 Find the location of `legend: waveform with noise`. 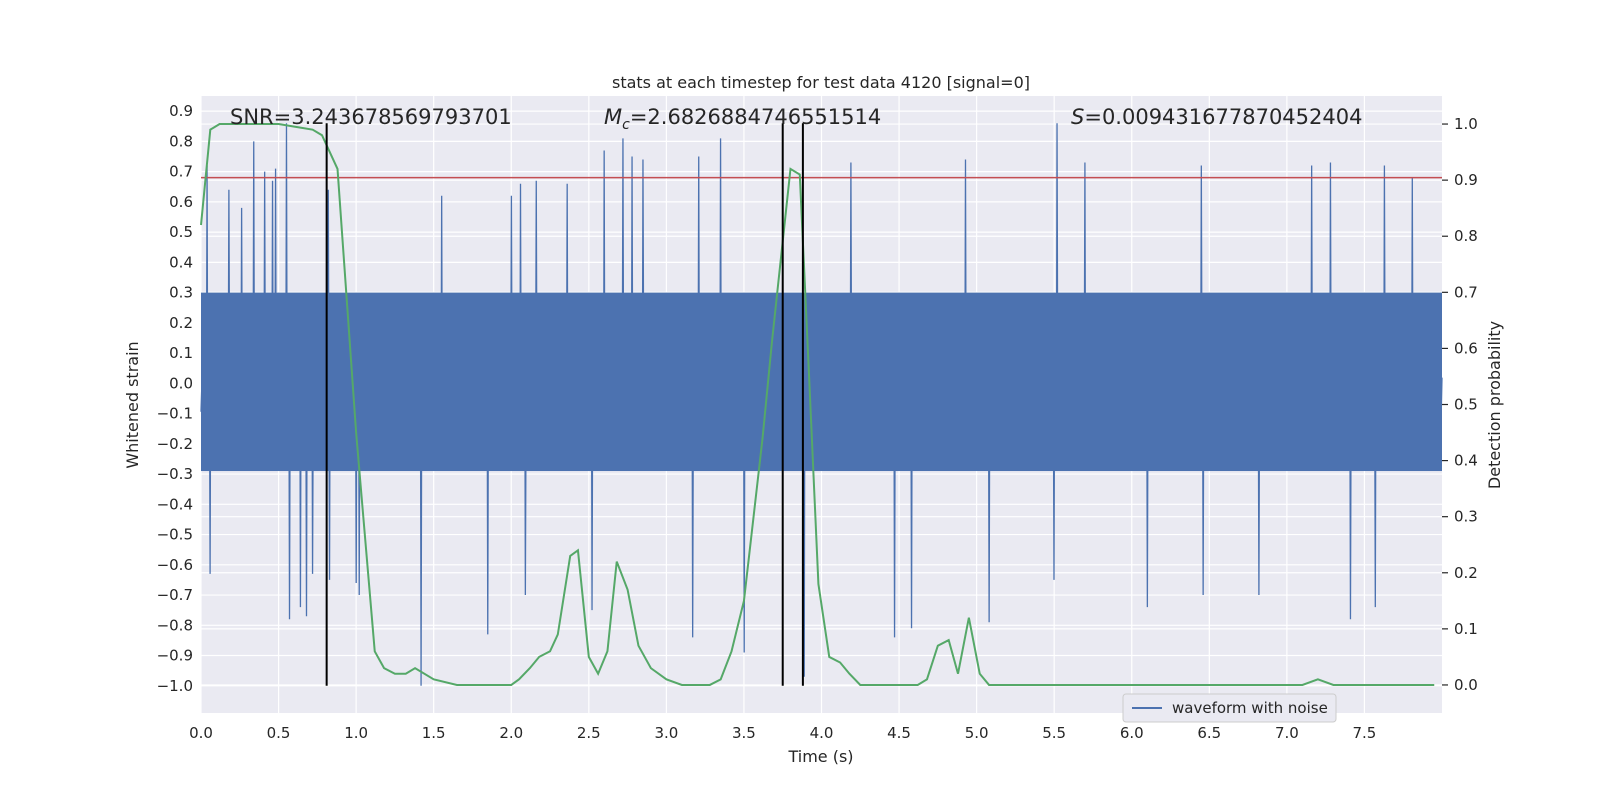

legend: waveform with noise is located at coordinates (1229, 708).